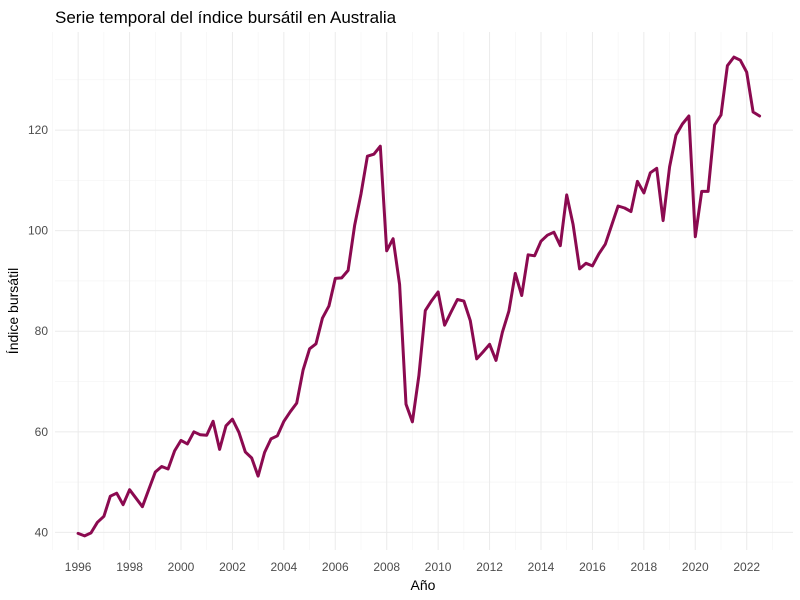 Image resolution: width=800 pixels, height=600 pixels. What do you see at coordinates (695, 567) in the screenshot?
I see `x-tick-label: 2020` at bounding box center [695, 567].